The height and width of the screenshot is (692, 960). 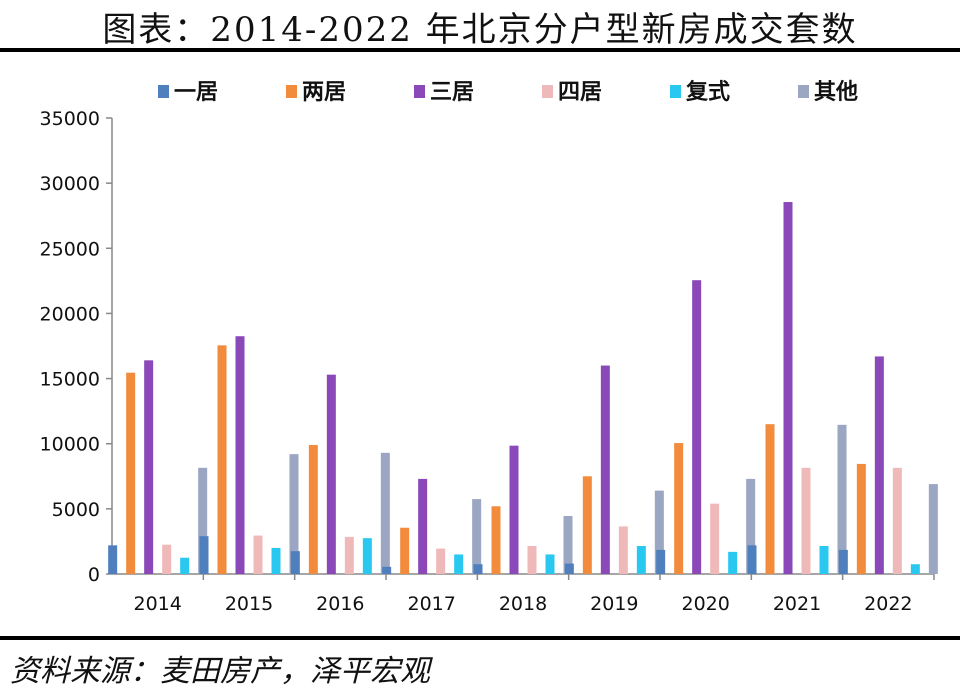 I want to click on x-tick-label: 2018, so click(x=523, y=604).